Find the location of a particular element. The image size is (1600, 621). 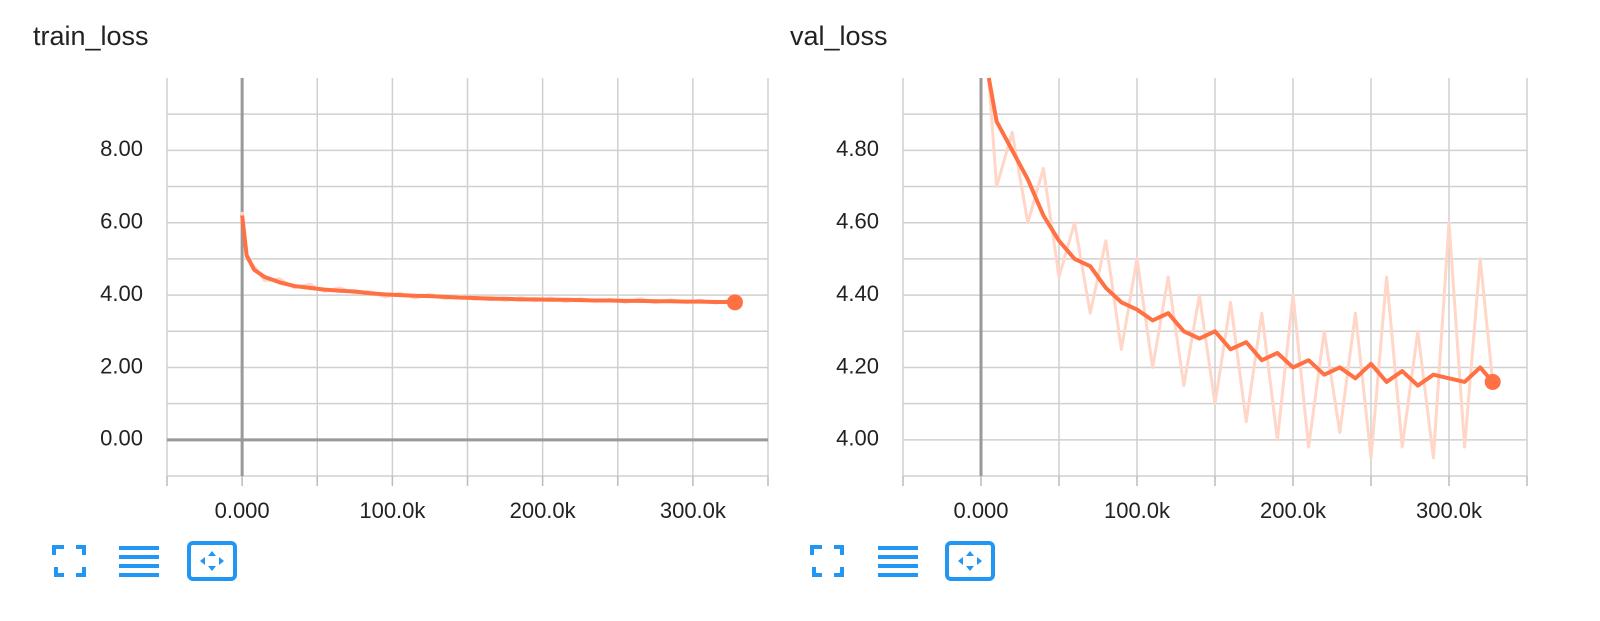

chart-title: train_loss is located at coordinates (91, 36).